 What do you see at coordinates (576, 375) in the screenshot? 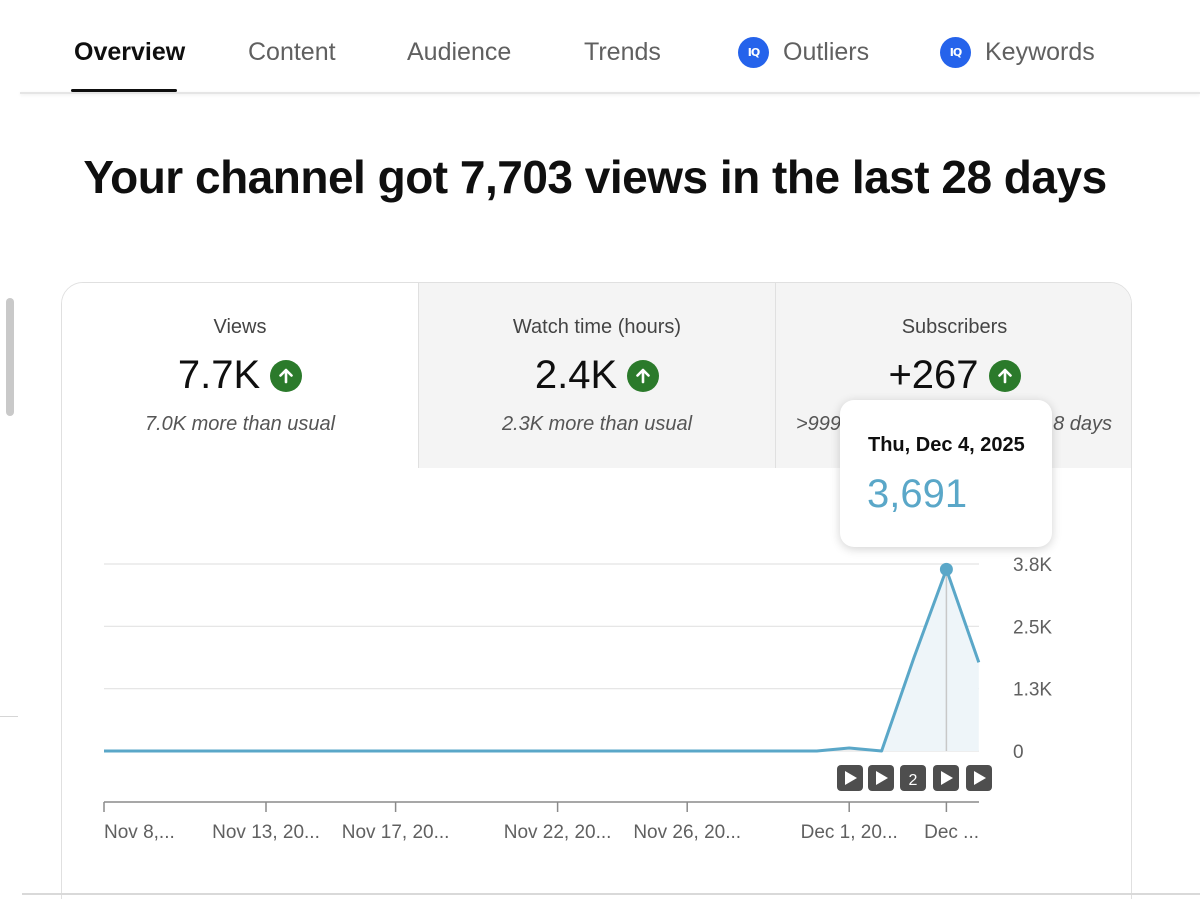
I see `metric-value: 2.4K` at bounding box center [576, 375].